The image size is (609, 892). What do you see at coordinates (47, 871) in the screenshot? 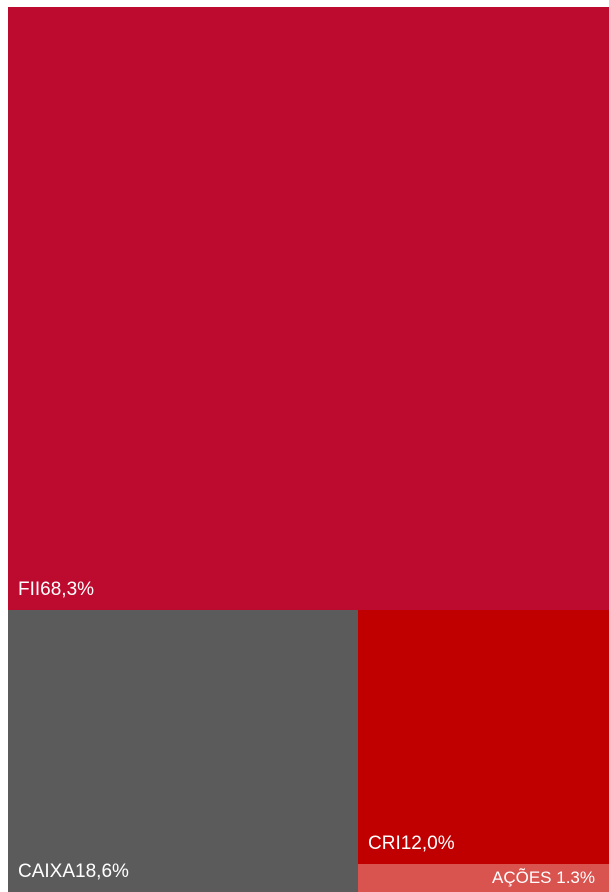
I see `treemap-label-name: CAIXA` at bounding box center [47, 871].